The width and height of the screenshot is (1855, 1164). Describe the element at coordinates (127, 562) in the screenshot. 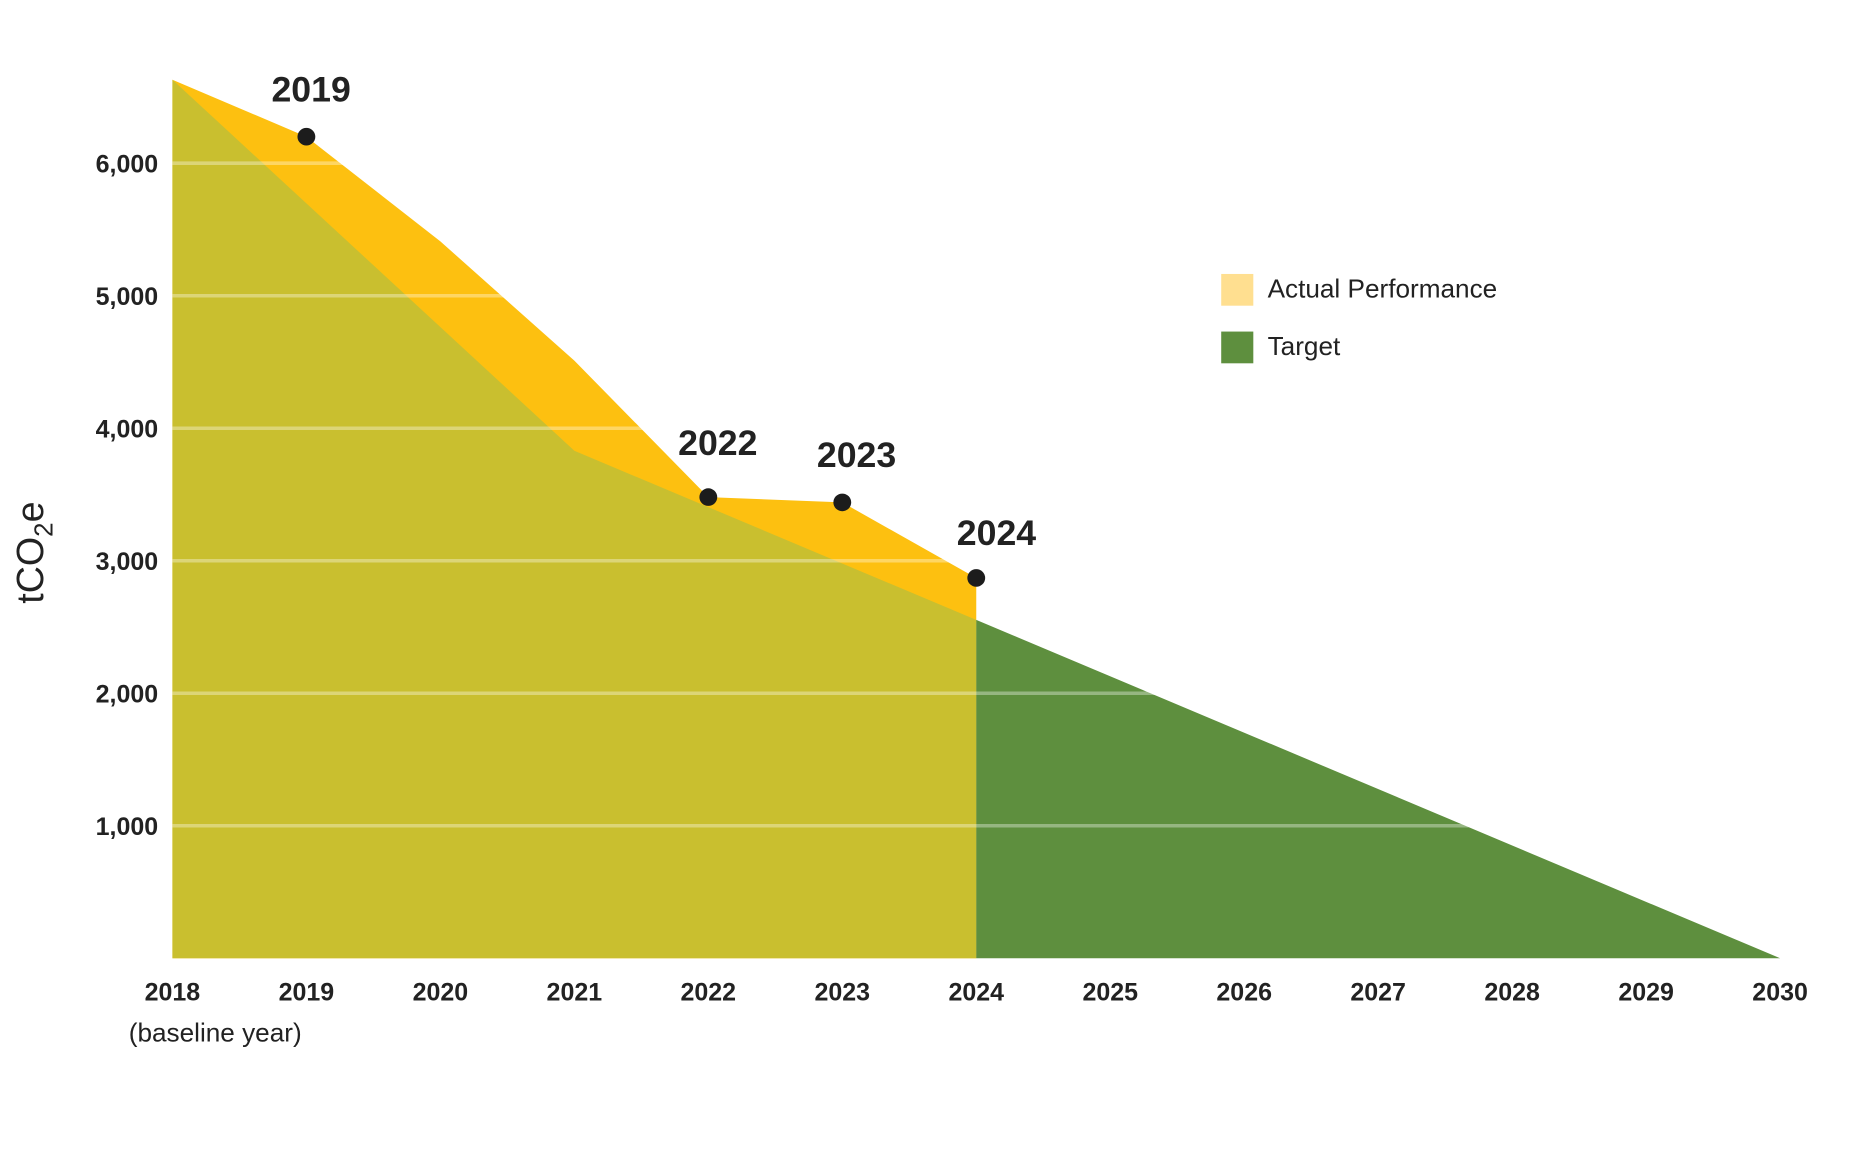

I see `y-tick-label: 3,000` at that location.